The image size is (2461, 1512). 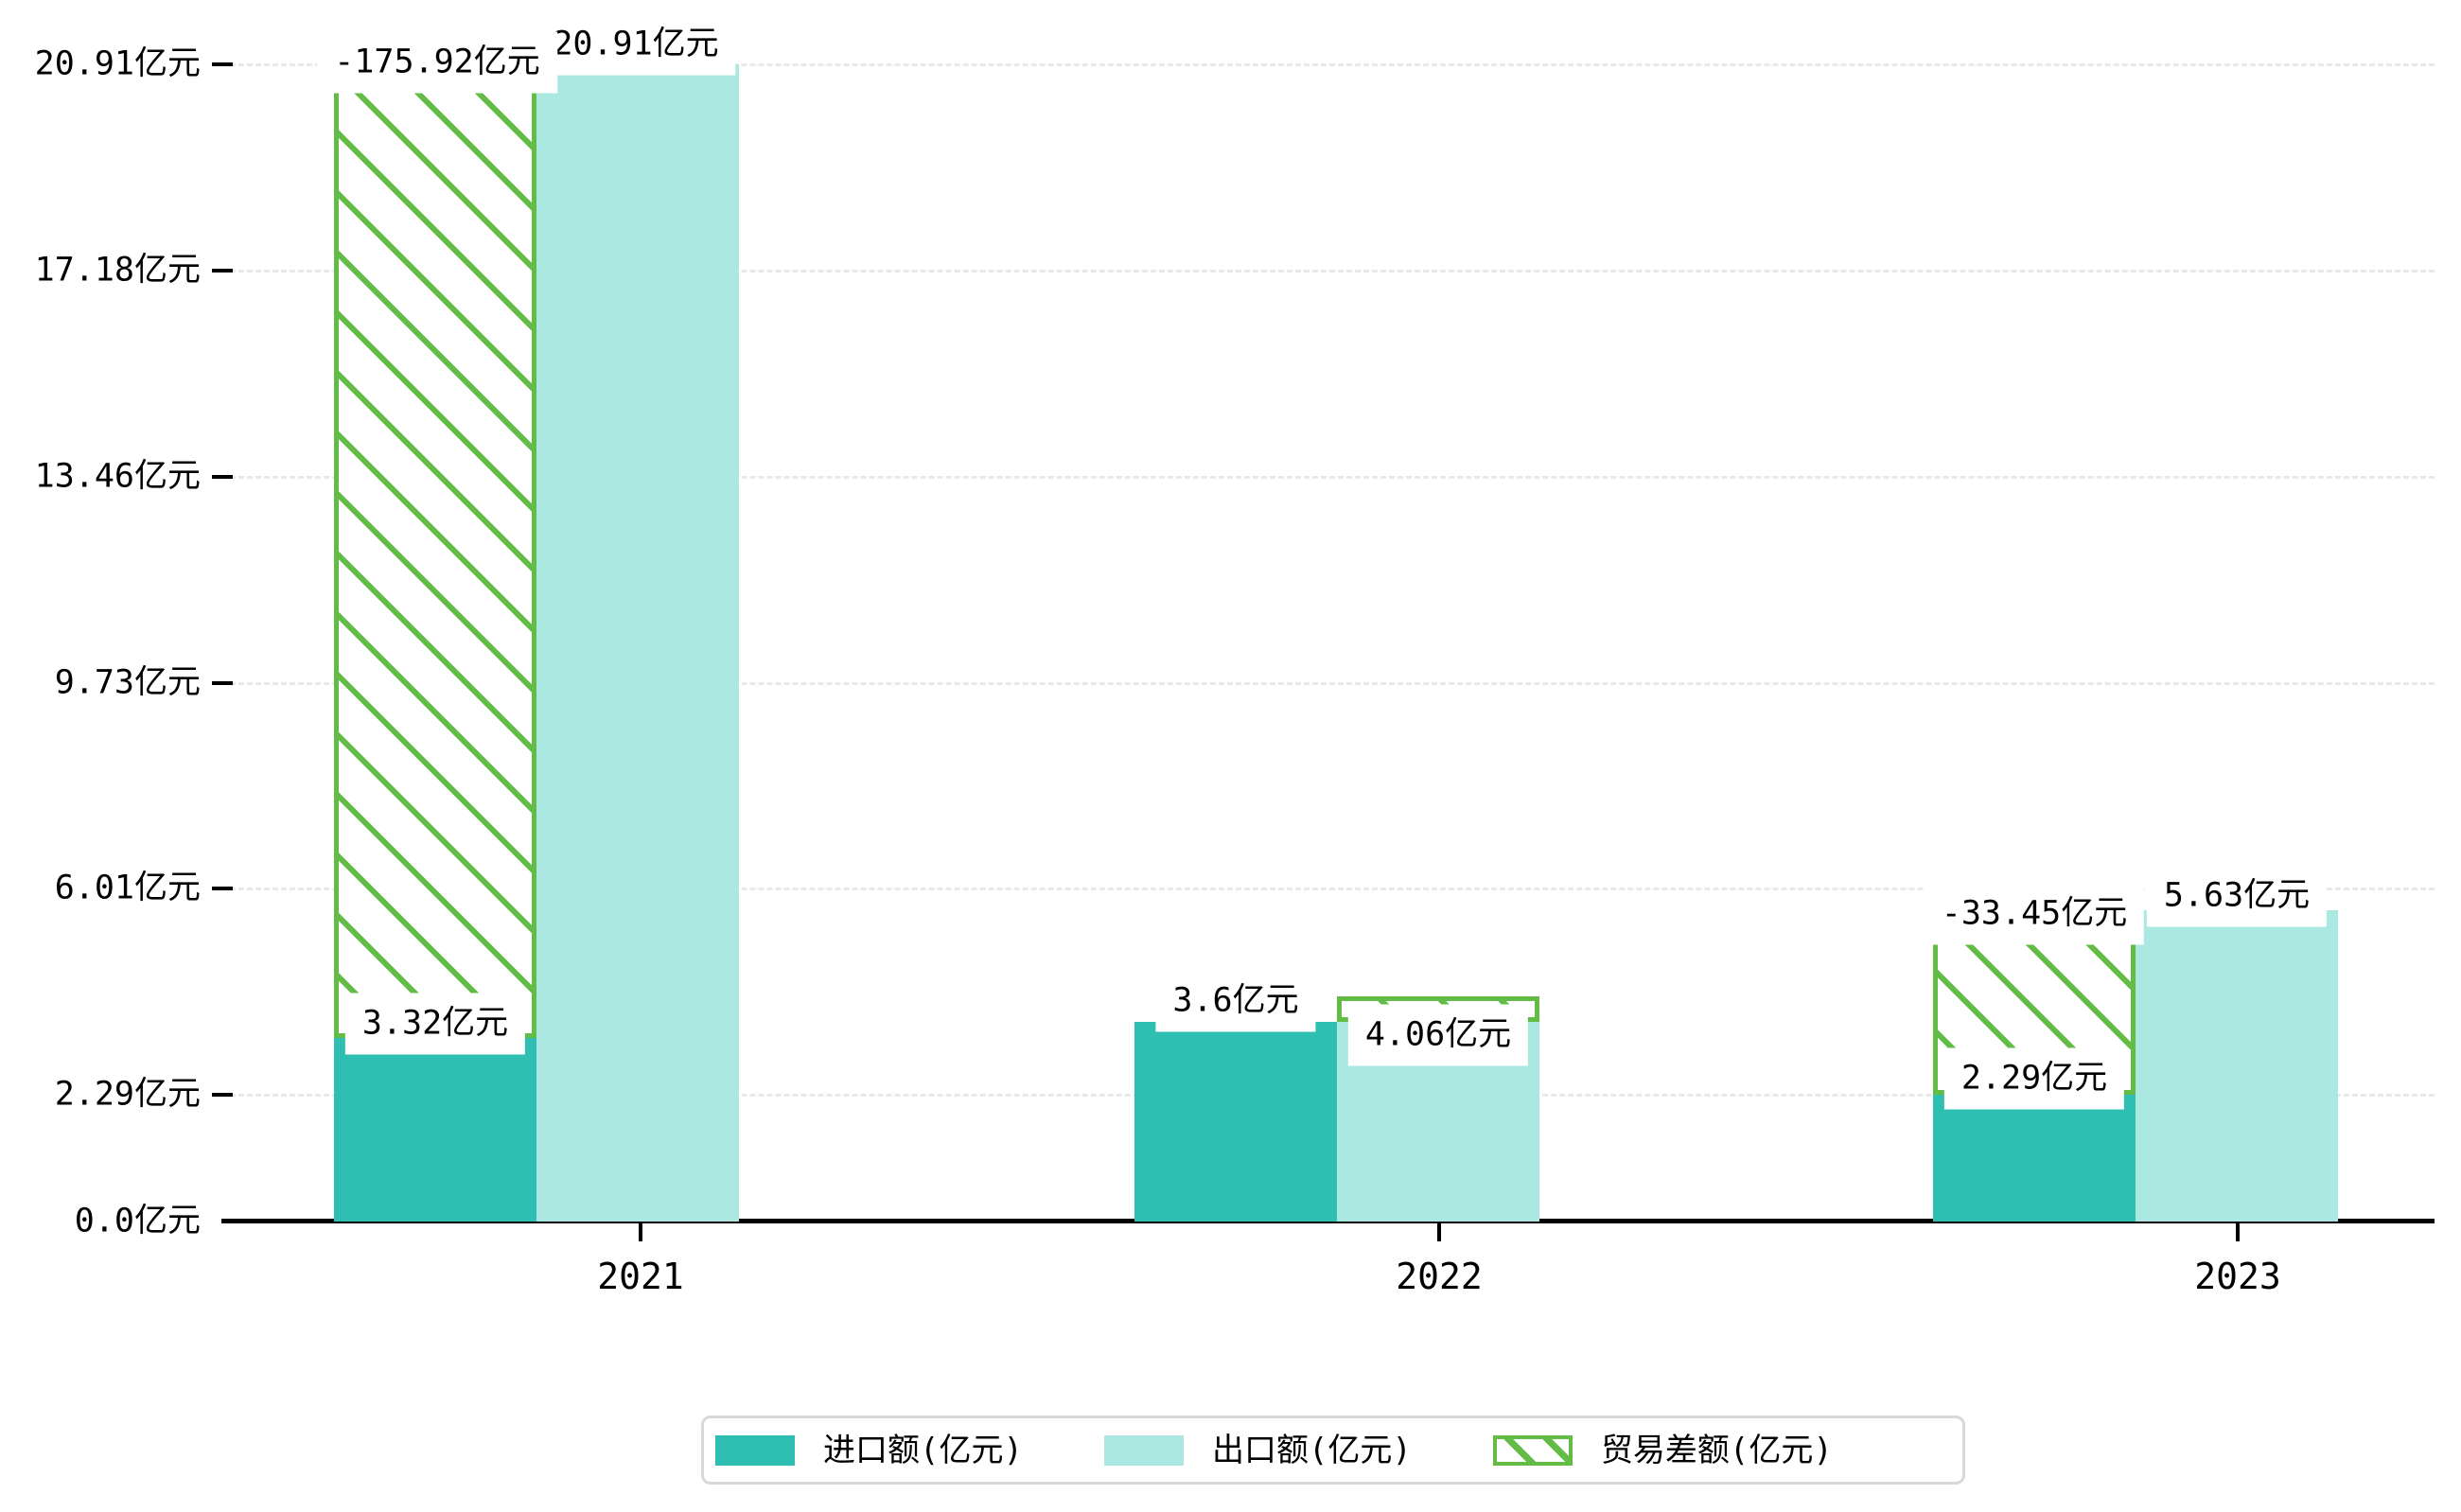 I want to click on y-axis-tick-label: 20.91亿元, so click(x=117, y=64).